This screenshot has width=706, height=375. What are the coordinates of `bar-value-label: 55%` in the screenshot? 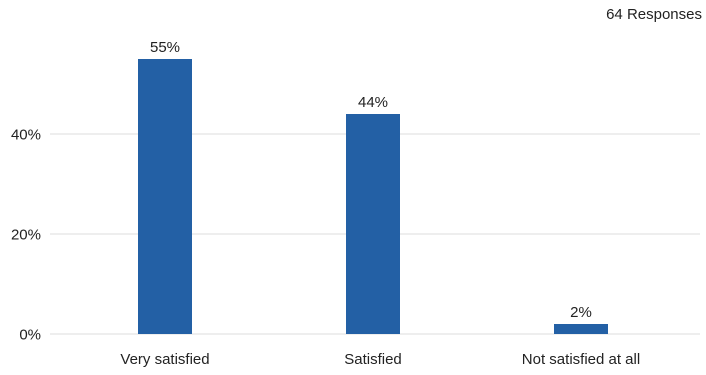 It's located at (165, 47).